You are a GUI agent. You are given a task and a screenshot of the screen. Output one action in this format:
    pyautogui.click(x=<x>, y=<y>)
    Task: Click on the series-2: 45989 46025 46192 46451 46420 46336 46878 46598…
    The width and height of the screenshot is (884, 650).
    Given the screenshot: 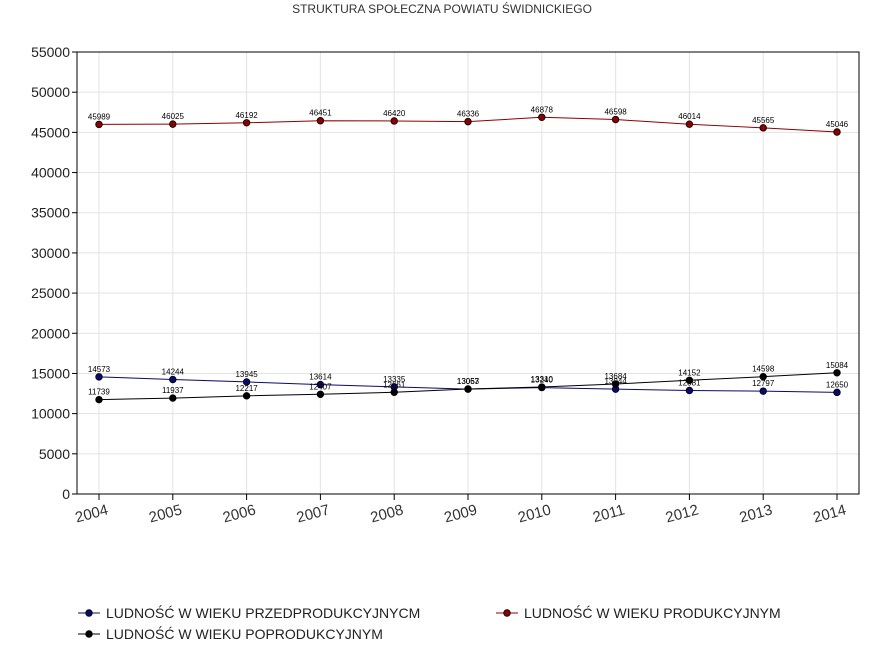 What is the action you would take?
    pyautogui.click(x=468, y=120)
    